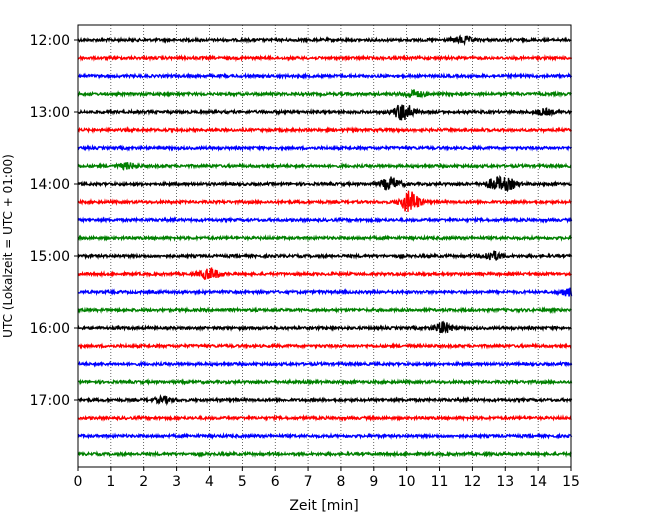 The height and width of the screenshot is (520, 650). What do you see at coordinates (143, 482) in the screenshot?
I see `x-tick-label: 2` at bounding box center [143, 482].